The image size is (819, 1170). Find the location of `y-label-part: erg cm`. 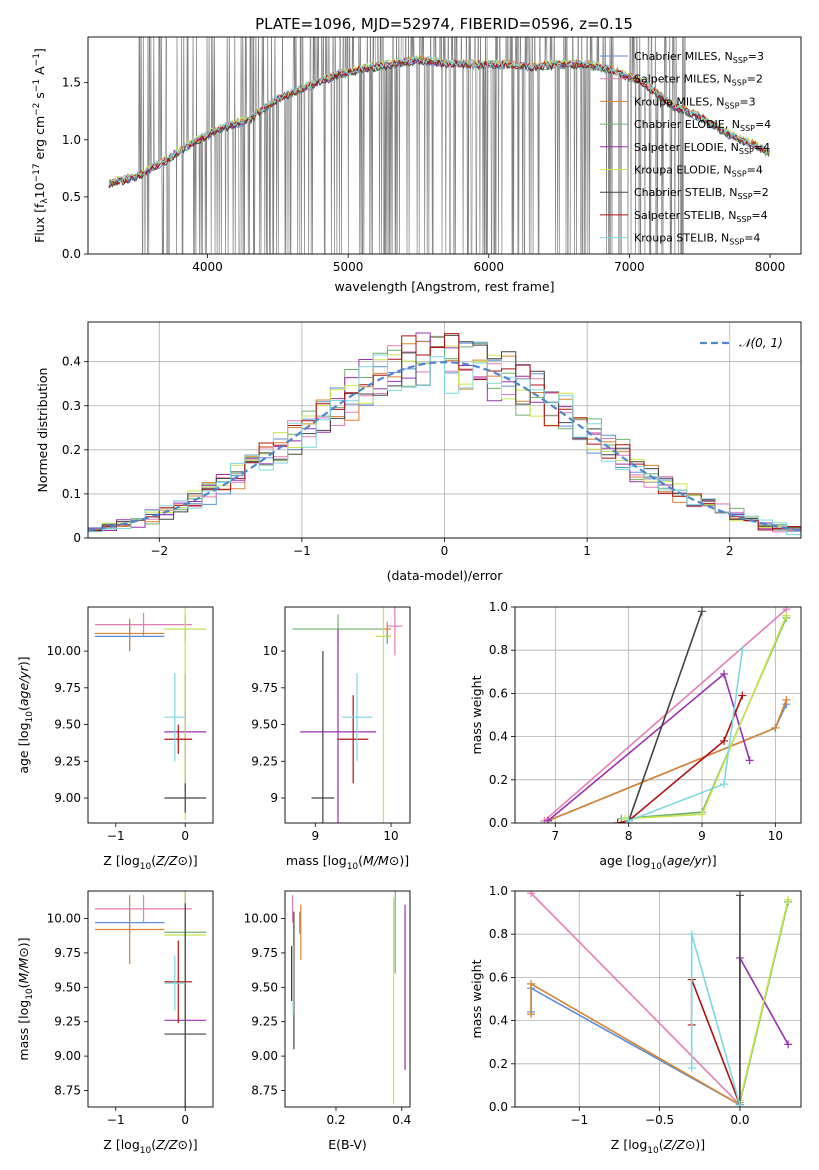

y-label-part: erg cm is located at coordinates (39, 140).